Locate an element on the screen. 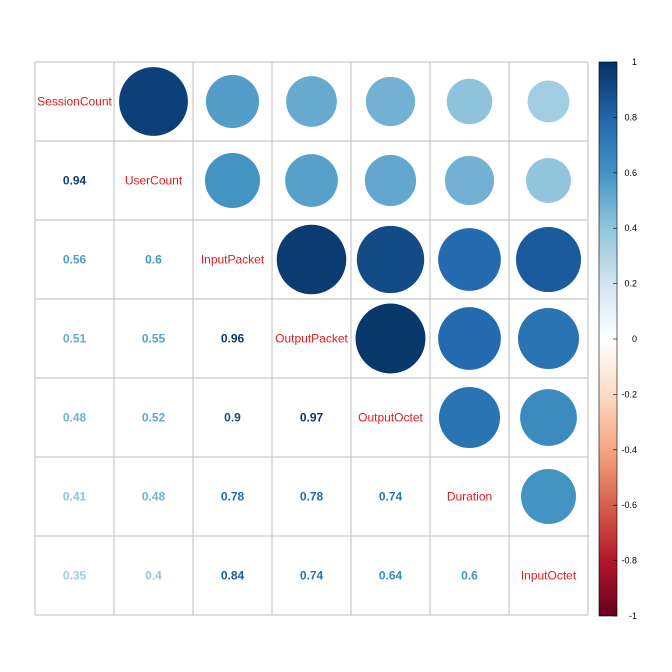  correlation-value-inputoctet-outputoctet: 0.64 is located at coordinates (391, 576).